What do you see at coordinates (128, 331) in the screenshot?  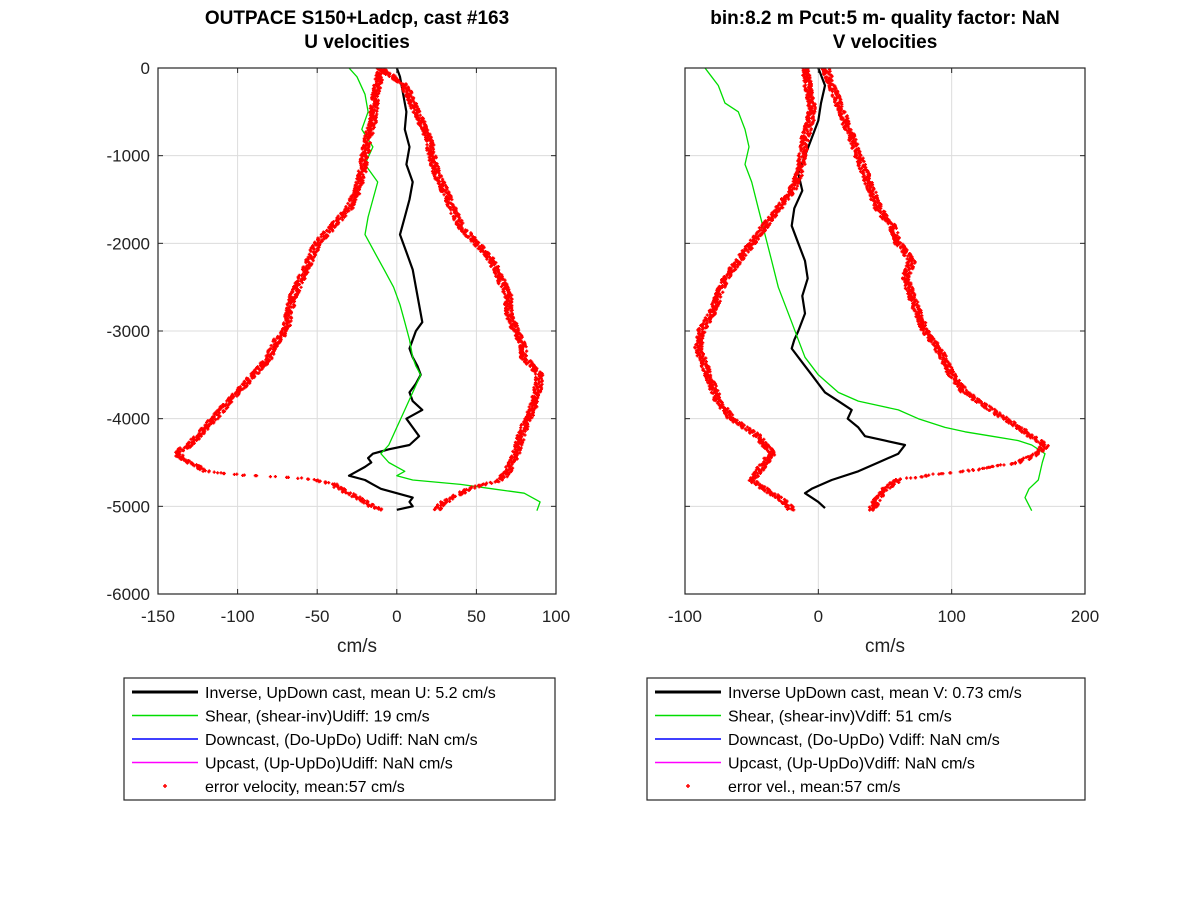 I see `y-tick-label: -3000` at bounding box center [128, 331].